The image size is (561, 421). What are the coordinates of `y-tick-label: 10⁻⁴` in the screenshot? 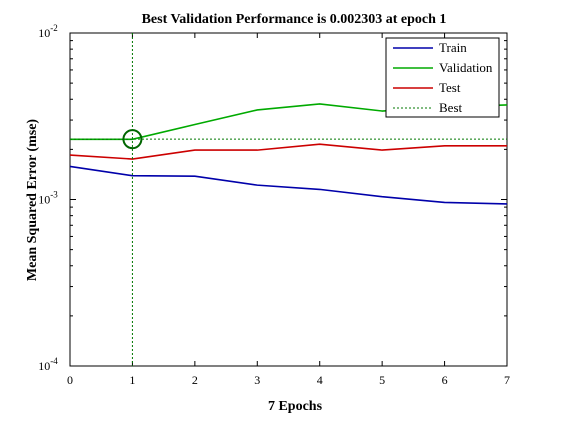 It's located at (48, 364).